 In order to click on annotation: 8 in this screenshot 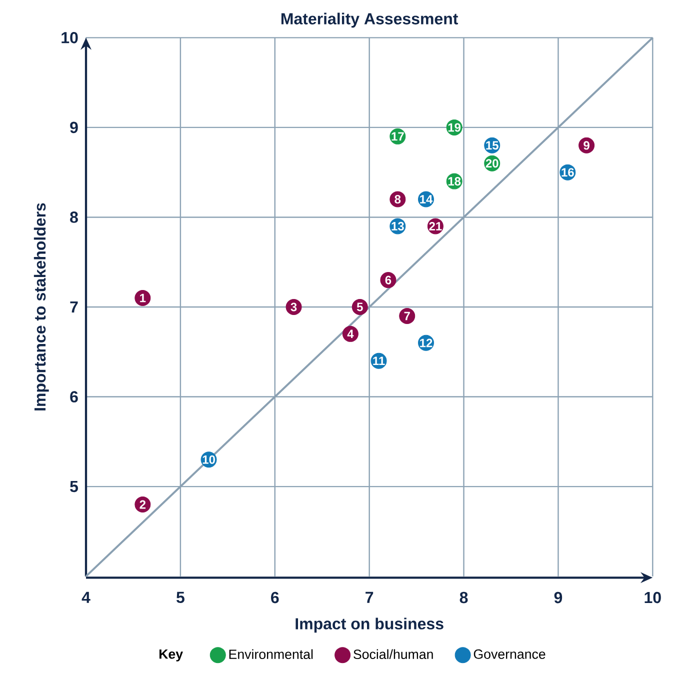, I will do `click(397, 199)`.